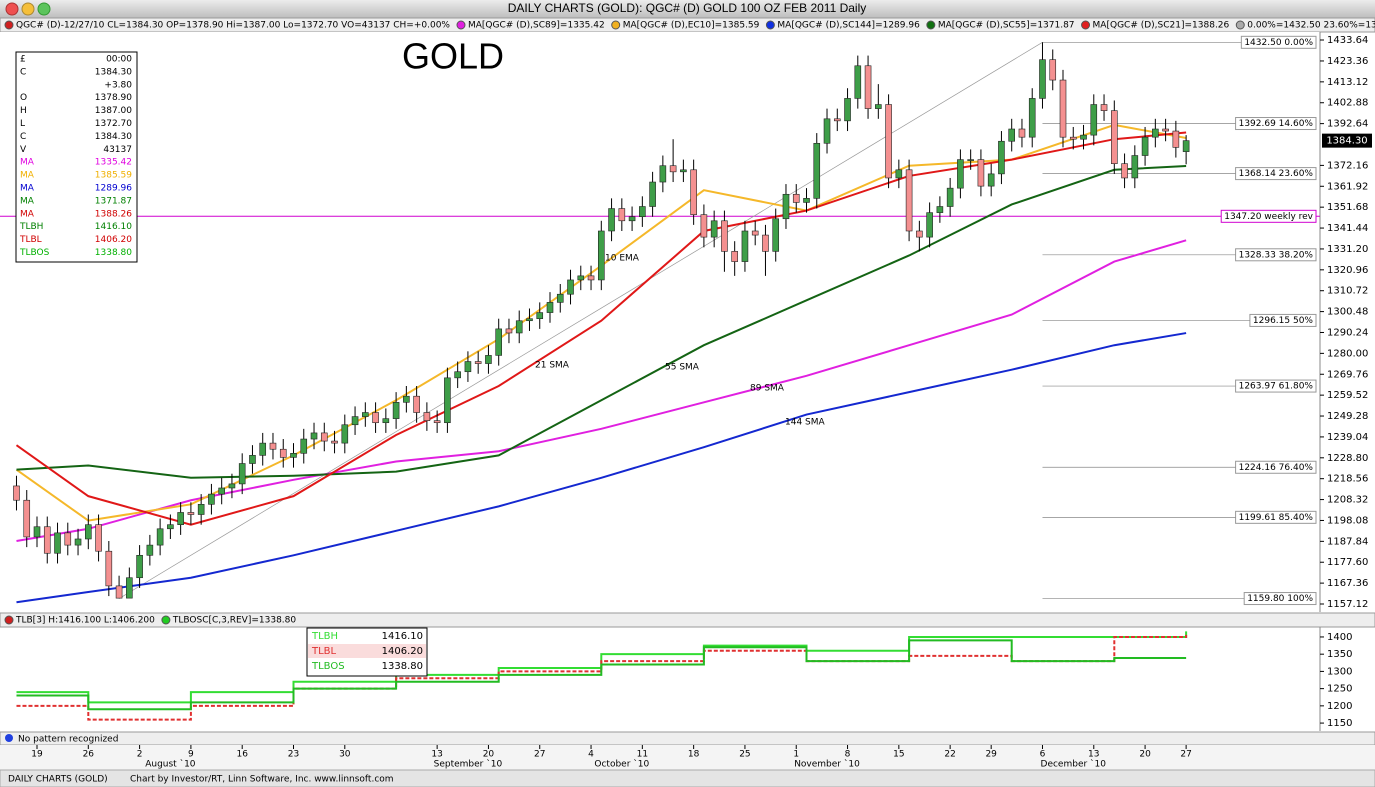  Describe the element at coordinates (687, 9) in the screenshot. I see `title-bar` at that location.